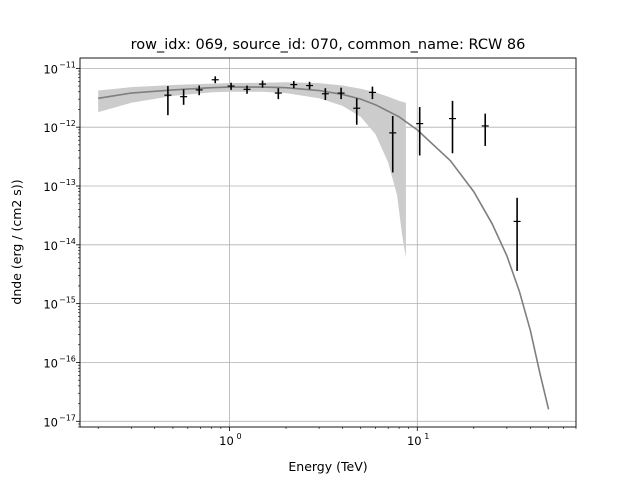  I want to click on x-axis-ticks: 10 0 10 1, so click(337, 437).